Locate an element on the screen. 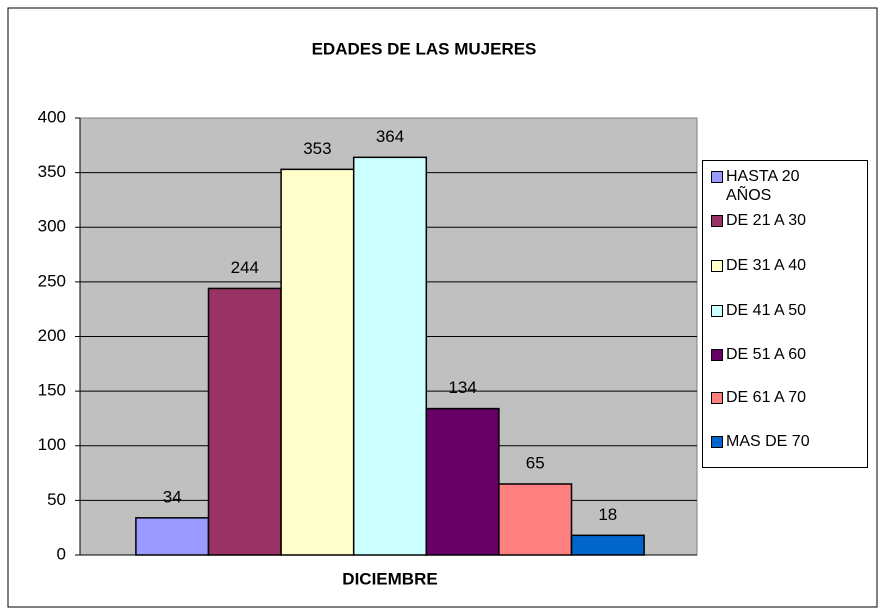 Image resolution: width=881 pixels, height=615 pixels. legend-label: DE 21 A 30 is located at coordinates (766, 220).